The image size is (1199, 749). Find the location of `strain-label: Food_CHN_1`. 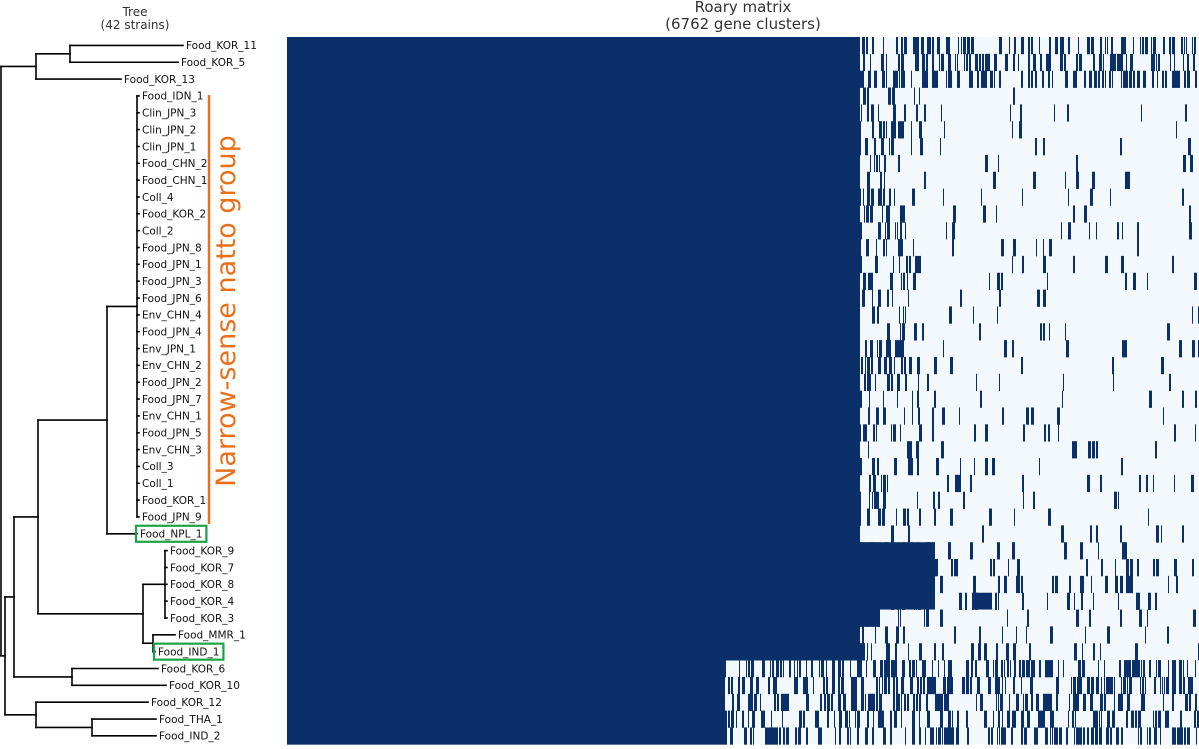

strain-label: Food_CHN_1 is located at coordinates (174, 181).